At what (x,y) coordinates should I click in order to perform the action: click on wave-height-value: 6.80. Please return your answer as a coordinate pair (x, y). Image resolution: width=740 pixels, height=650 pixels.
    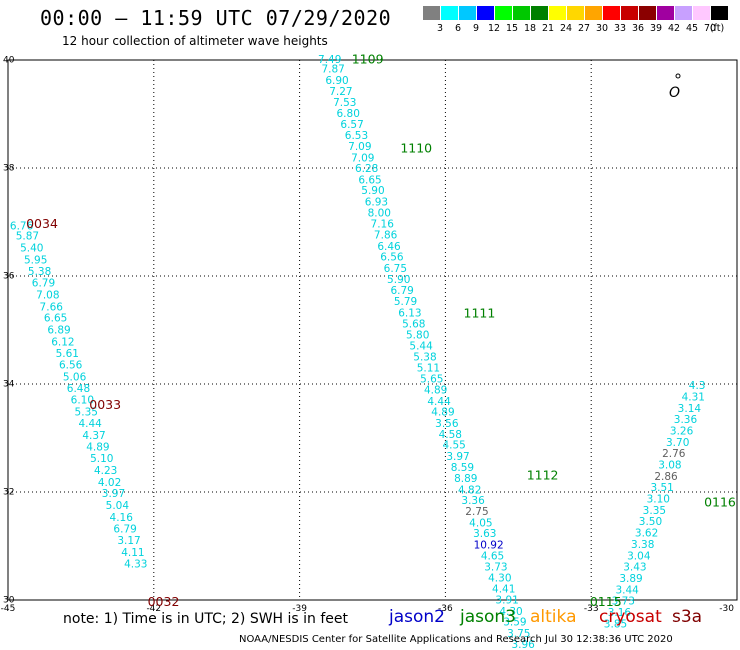
    Looking at the image, I should click on (348, 114).